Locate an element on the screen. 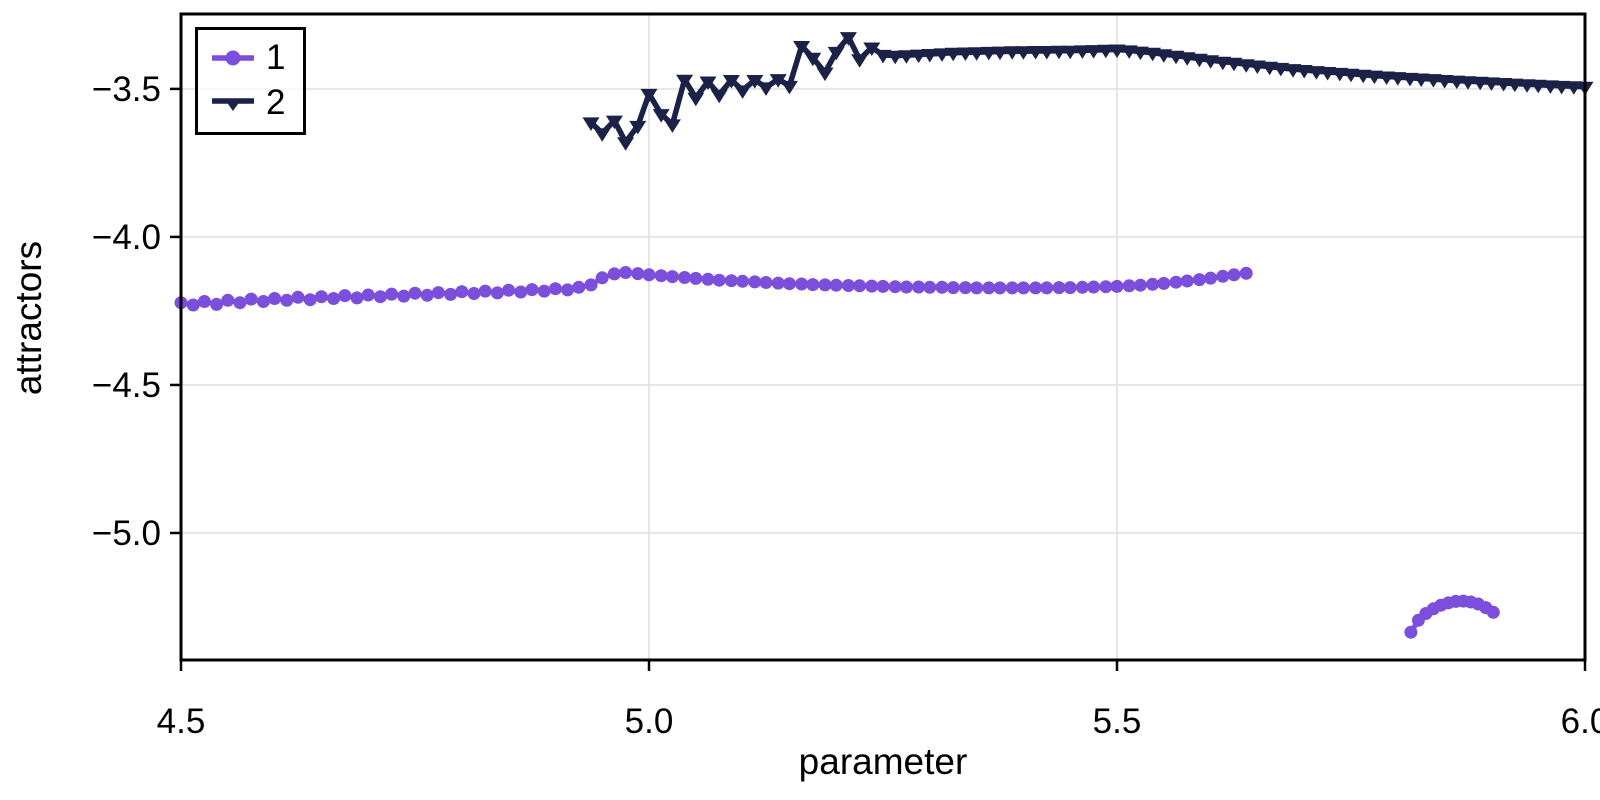 This screenshot has width=1600, height=800. legend-entry-1: 1 is located at coordinates (247, 57).